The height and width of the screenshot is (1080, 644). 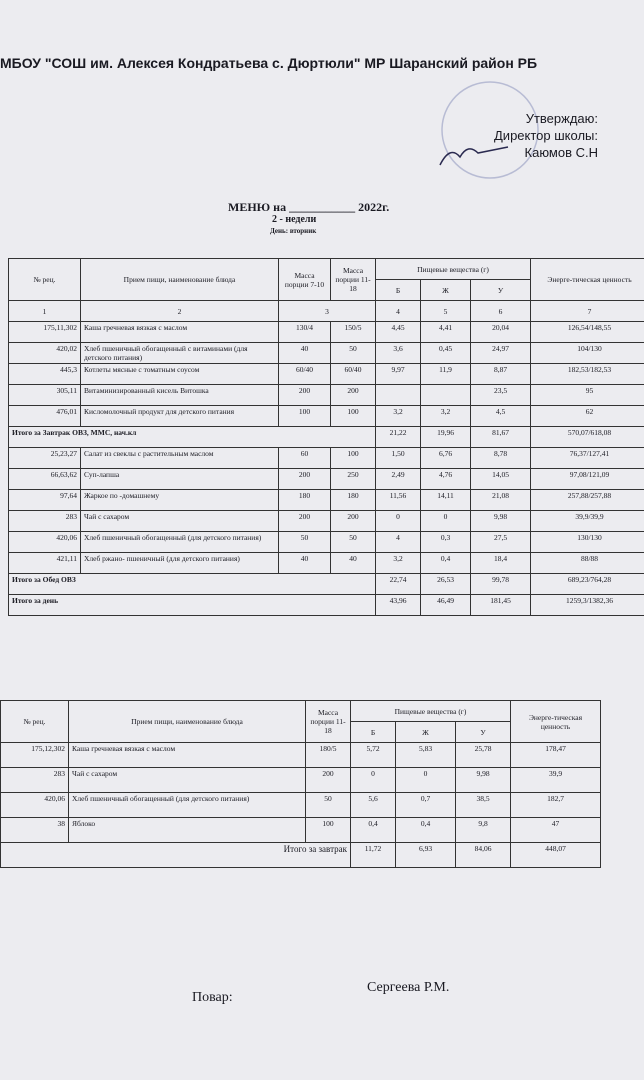 What do you see at coordinates (445, 437) in the screenshot?
I see `cell: 19,96` at bounding box center [445, 437].